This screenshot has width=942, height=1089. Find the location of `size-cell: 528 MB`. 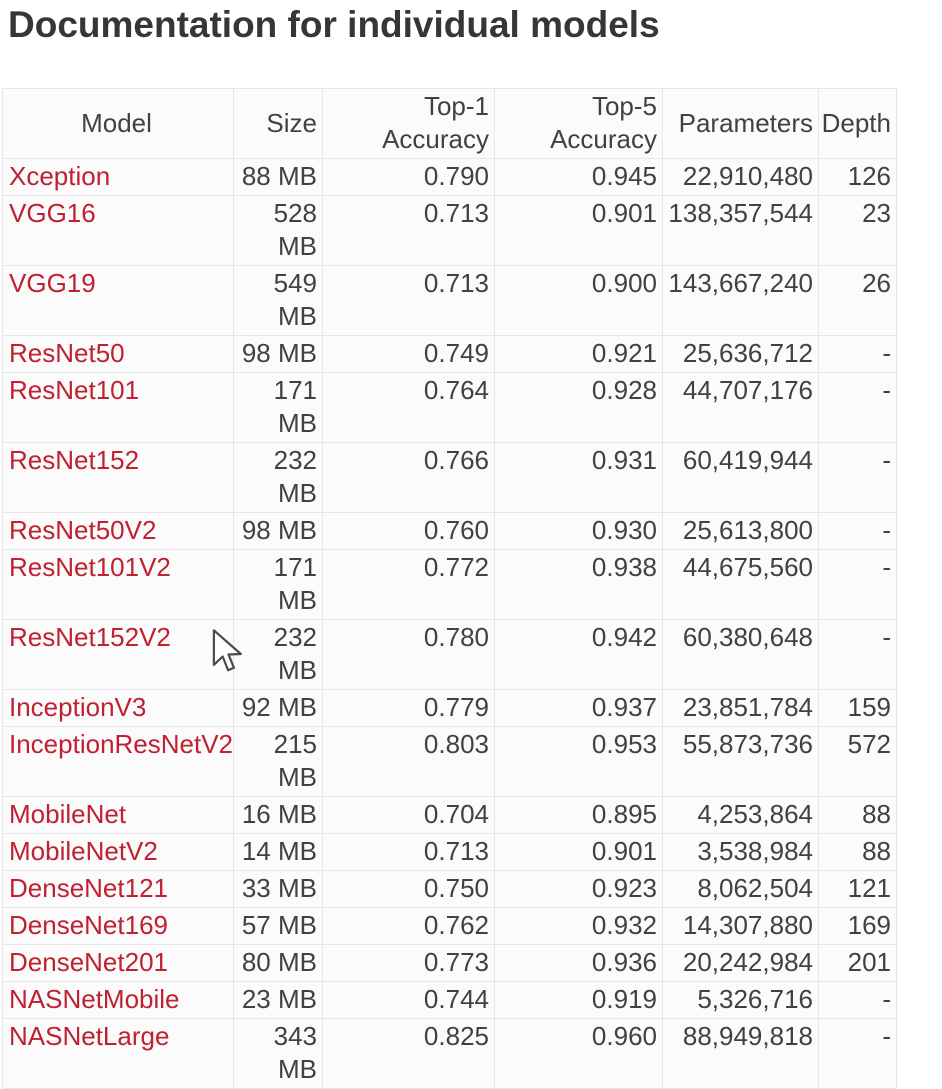

size-cell: 528 MB is located at coordinates (278, 230).